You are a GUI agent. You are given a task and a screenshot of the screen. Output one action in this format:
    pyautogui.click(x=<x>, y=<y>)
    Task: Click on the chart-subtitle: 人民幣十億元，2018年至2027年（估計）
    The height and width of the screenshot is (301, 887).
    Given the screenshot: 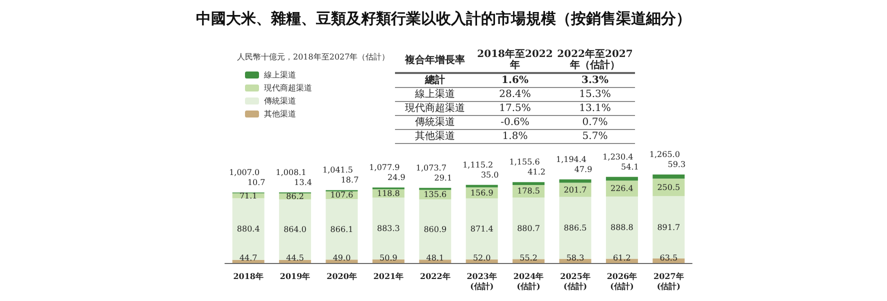 What is the action you would take?
    pyautogui.click(x=313, y=57)
    